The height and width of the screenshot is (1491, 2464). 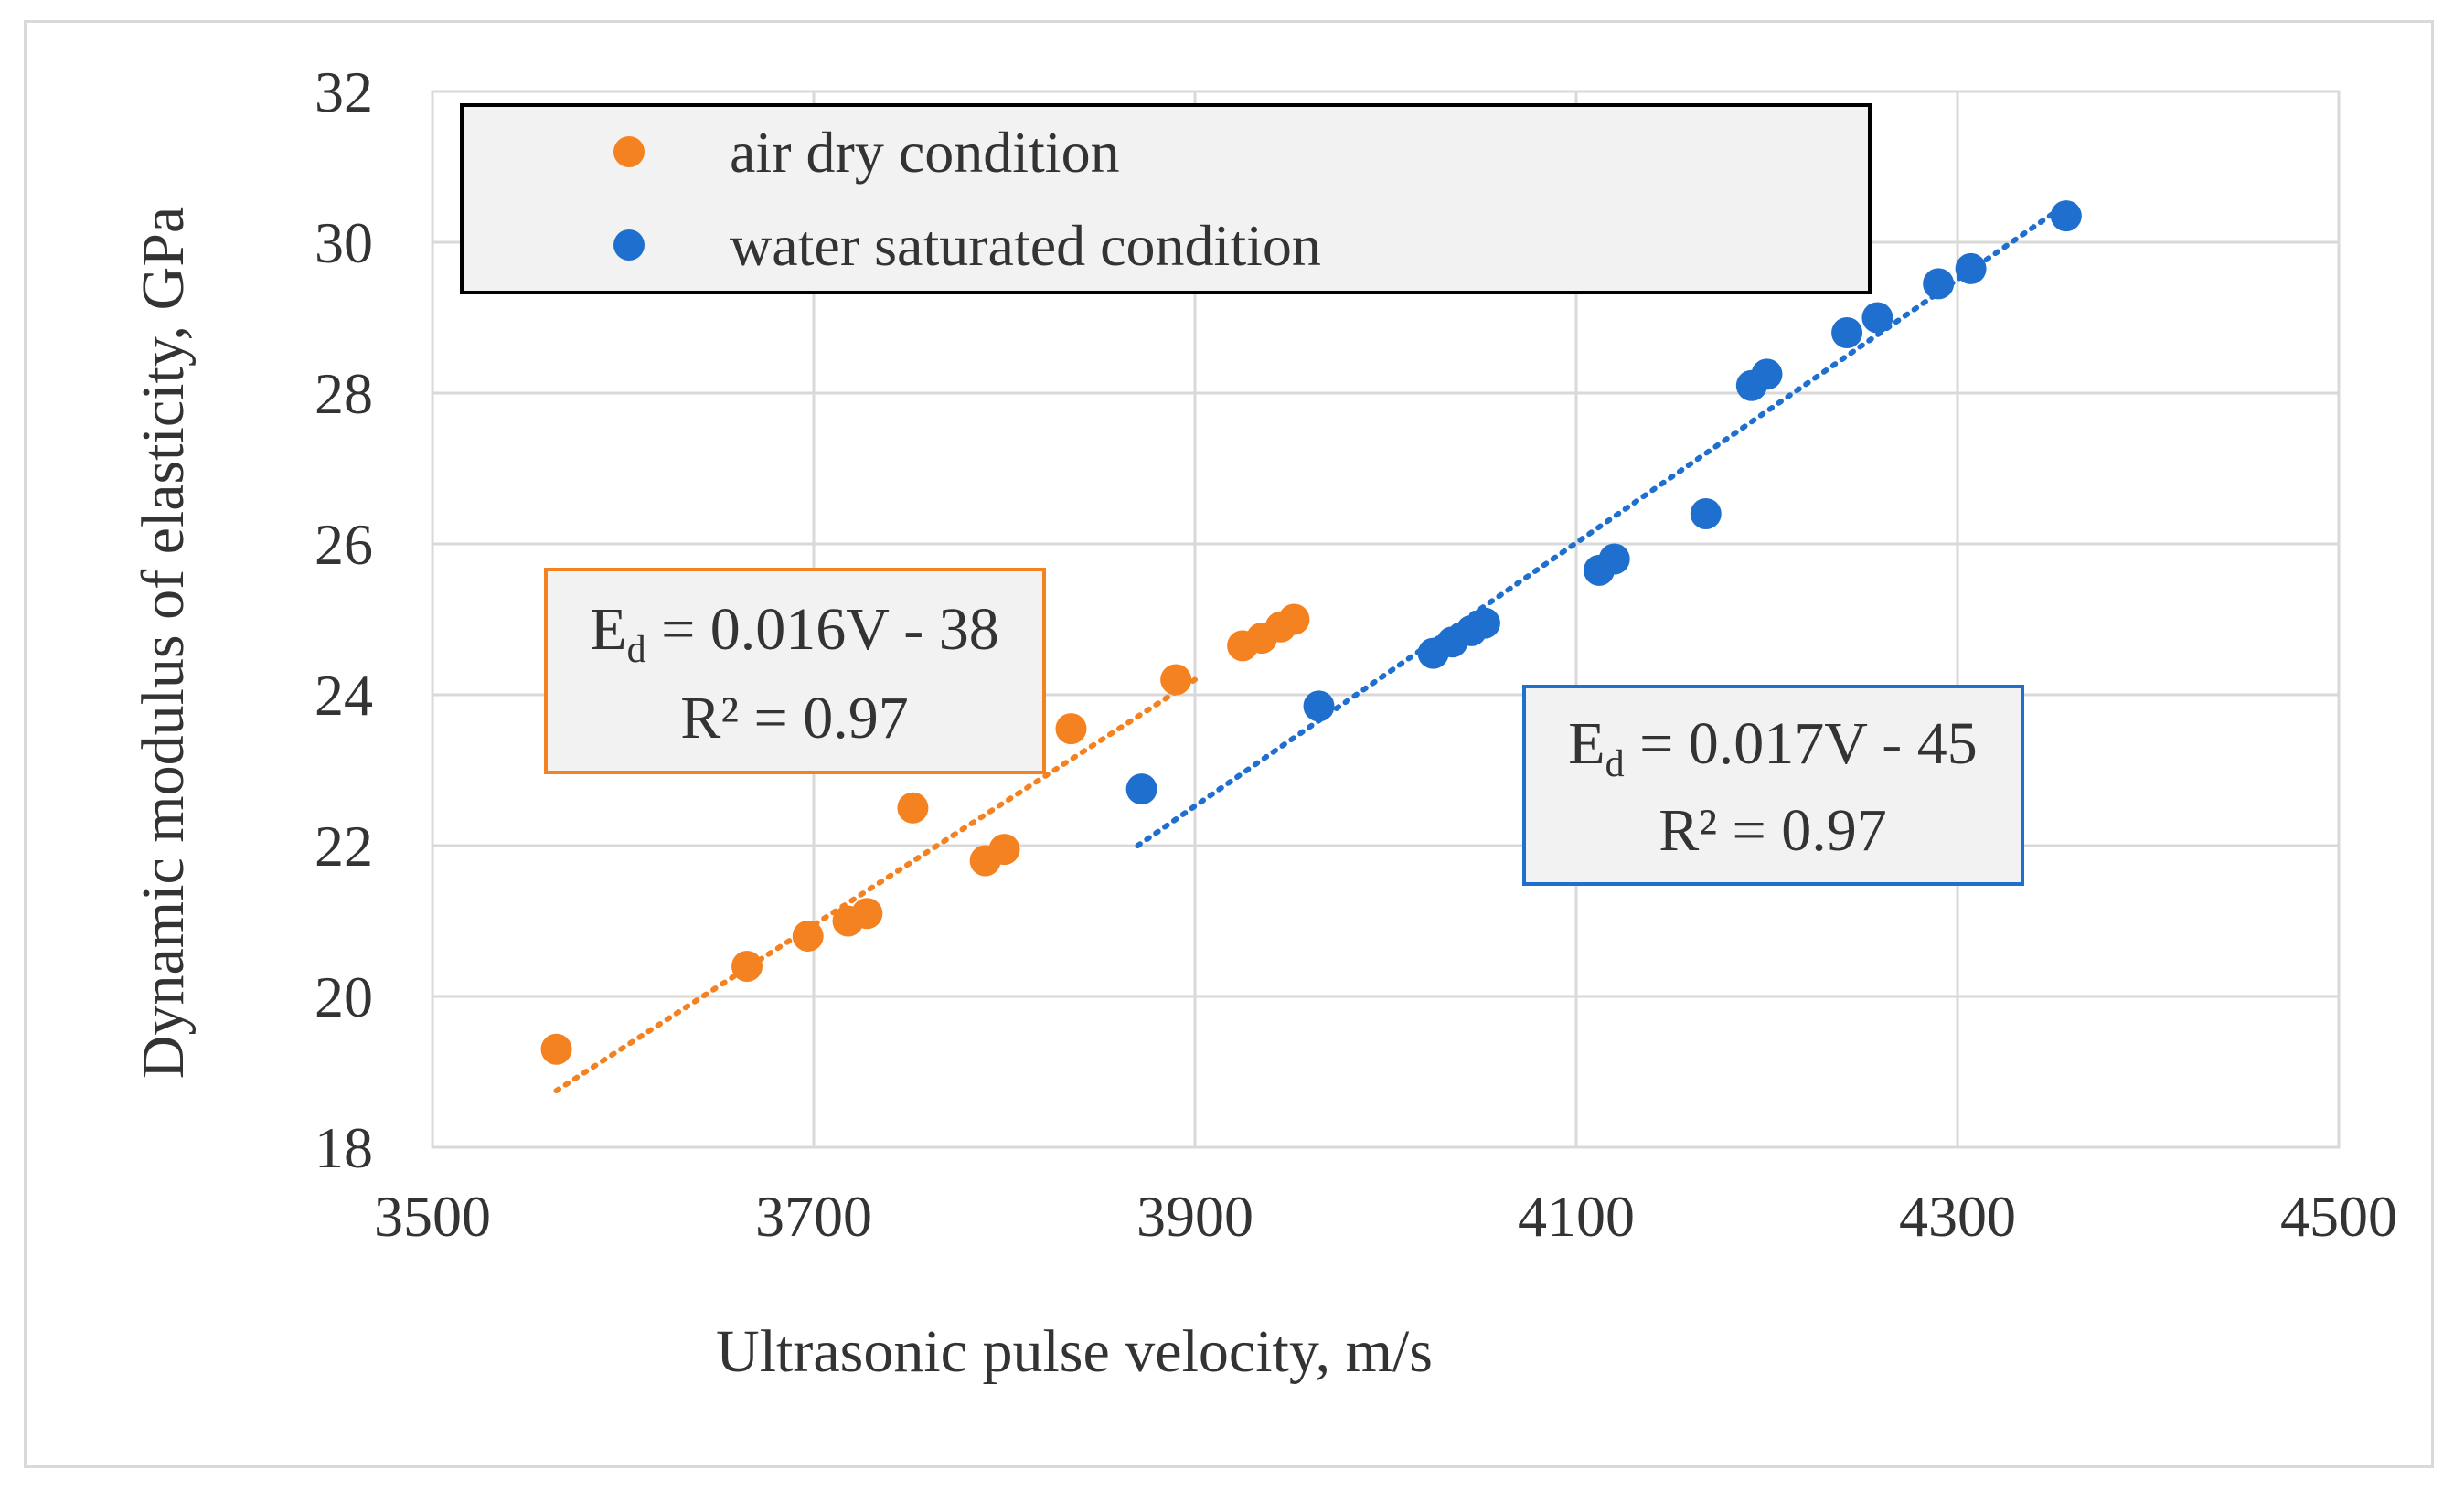 I want to click on x-tick-3500: 3500, so click(x=432, y=1216).